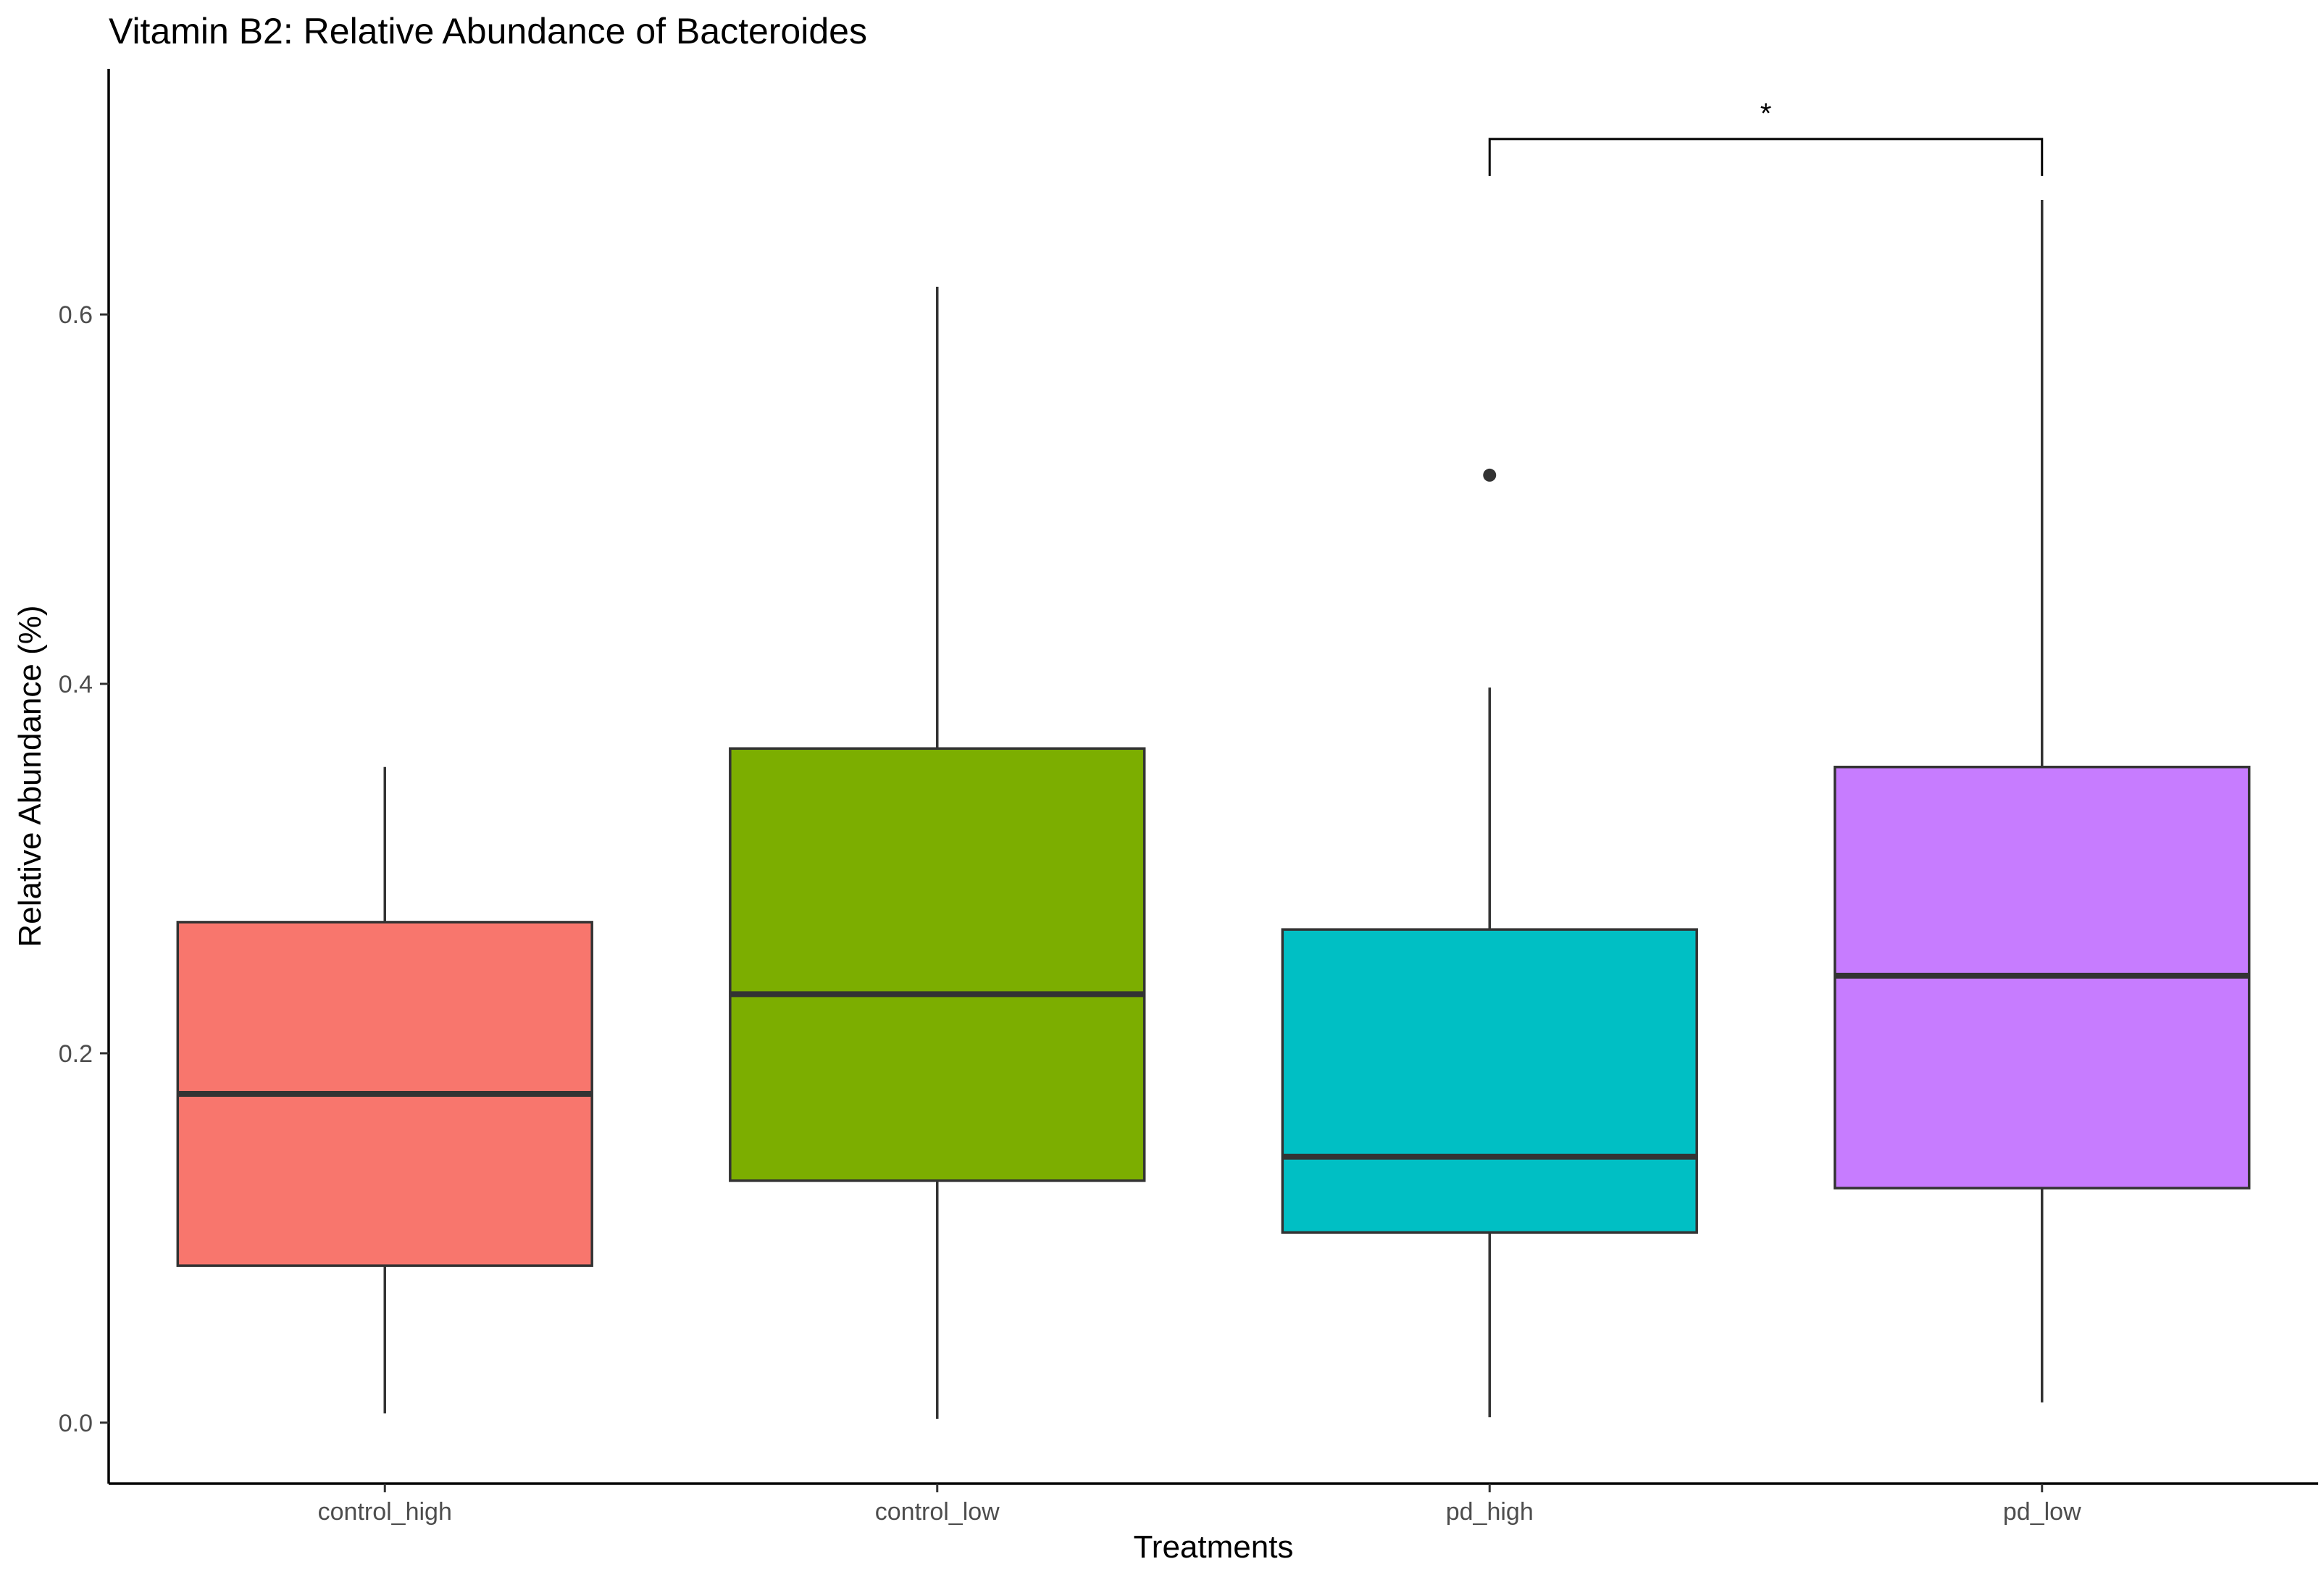  I want to click on significance-label: *, so click(1766, 114).